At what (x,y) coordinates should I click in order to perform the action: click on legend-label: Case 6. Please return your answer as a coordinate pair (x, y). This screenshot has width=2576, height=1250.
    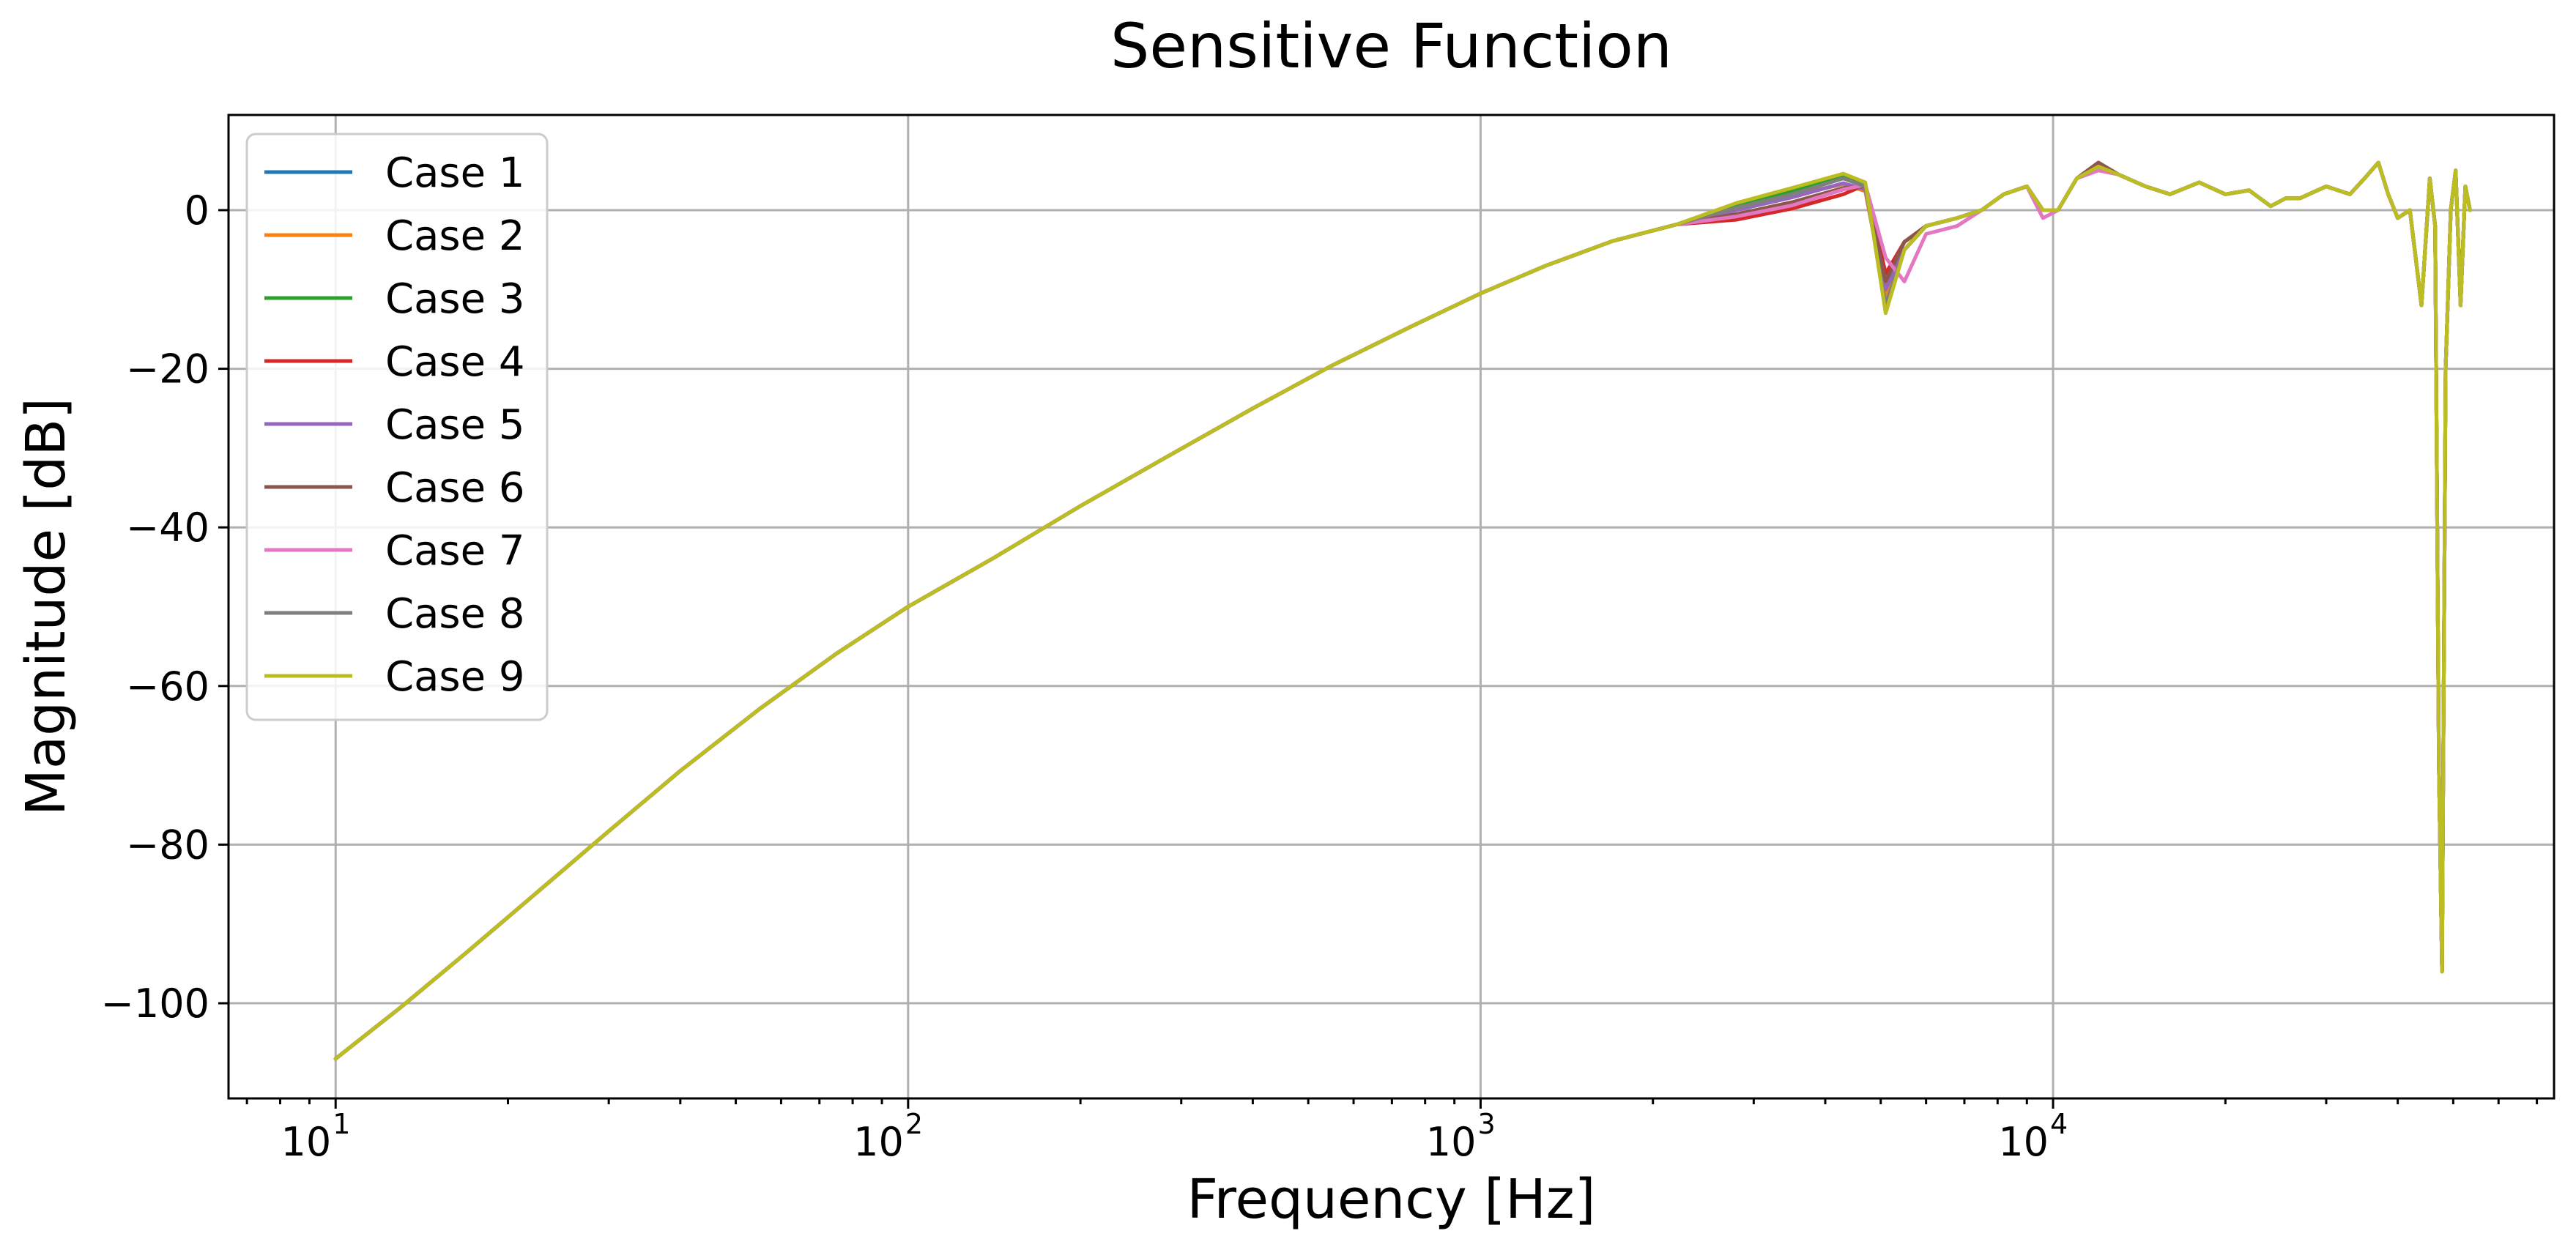
    Looking at the image, I should click on (454, 488).